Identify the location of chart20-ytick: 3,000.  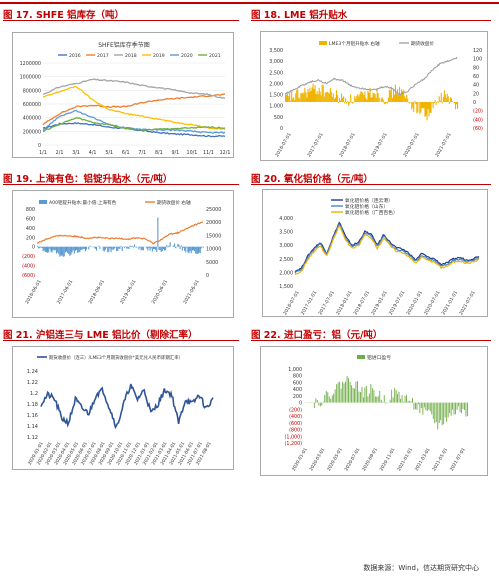
(286, 246).